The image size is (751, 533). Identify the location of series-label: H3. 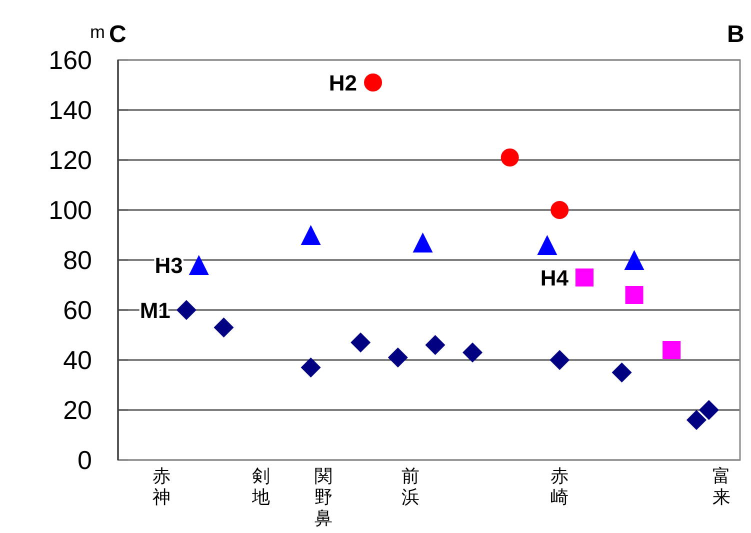
(168, 265).